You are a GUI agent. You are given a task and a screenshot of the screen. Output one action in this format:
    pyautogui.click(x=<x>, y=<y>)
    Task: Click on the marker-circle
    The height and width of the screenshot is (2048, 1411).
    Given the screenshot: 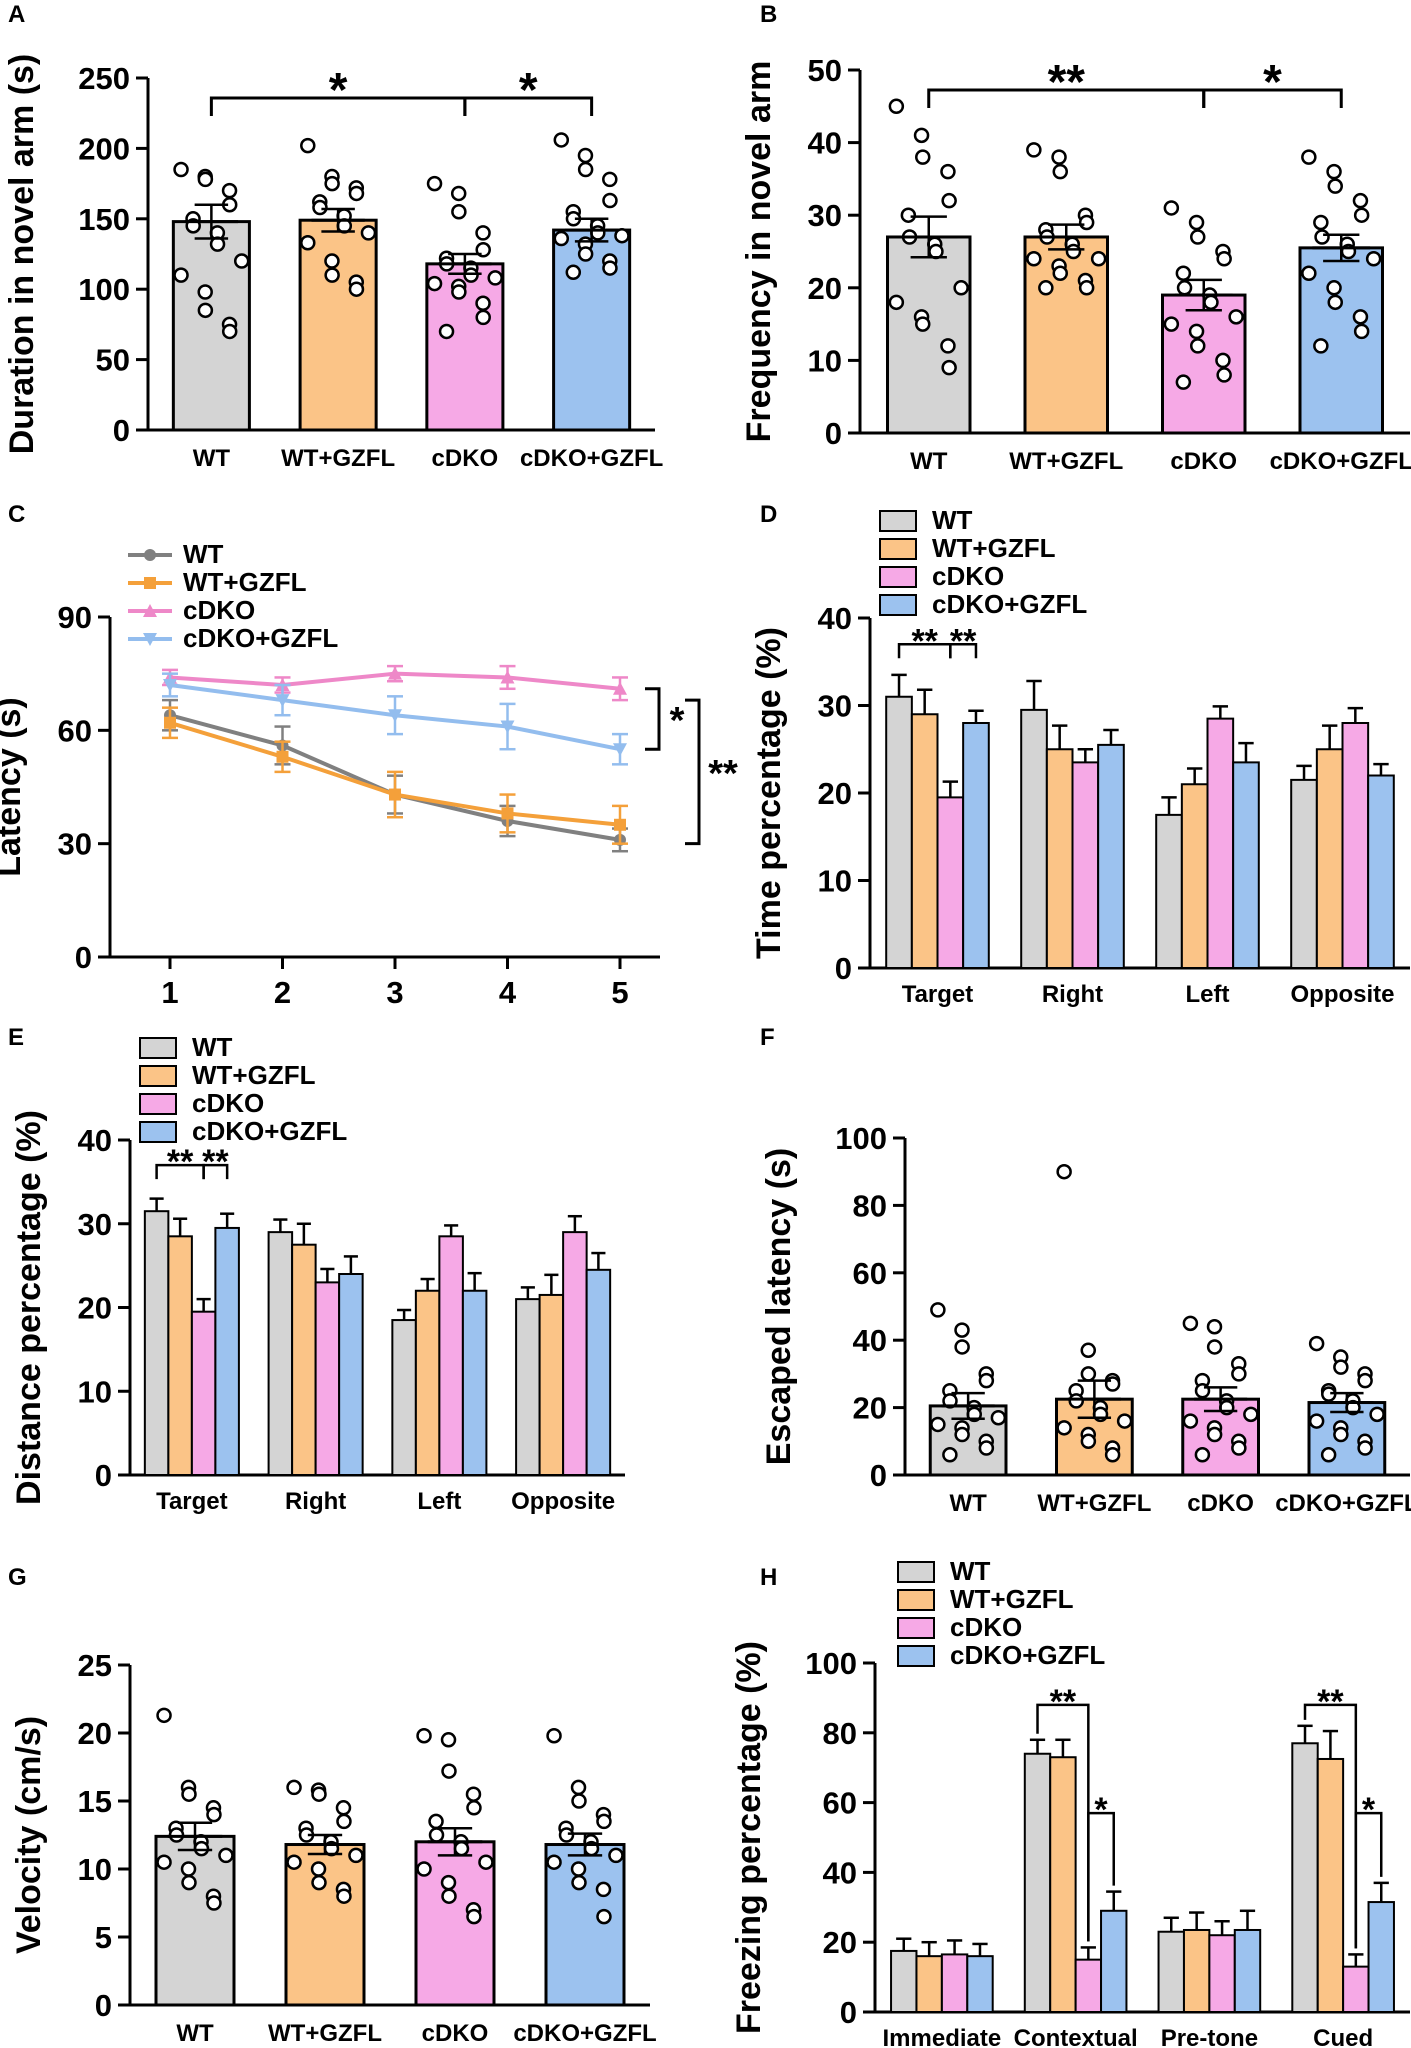 What is the action you would take?
    pyautogui.click(x=150, y=555)
    